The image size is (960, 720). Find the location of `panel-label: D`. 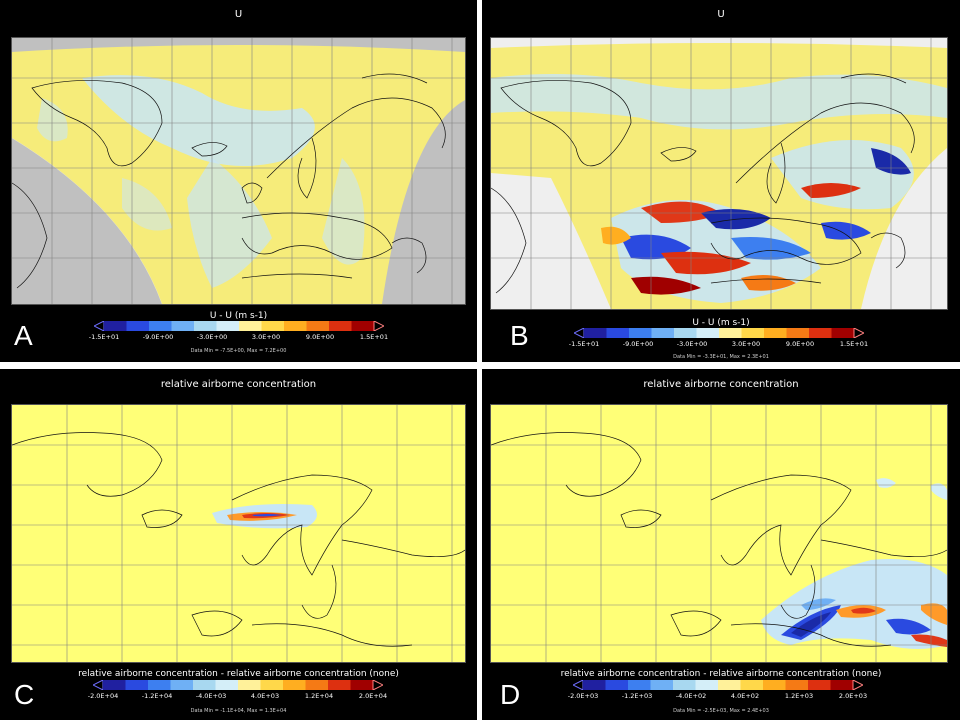

panel-label: D is located at coordinates (510, 694).